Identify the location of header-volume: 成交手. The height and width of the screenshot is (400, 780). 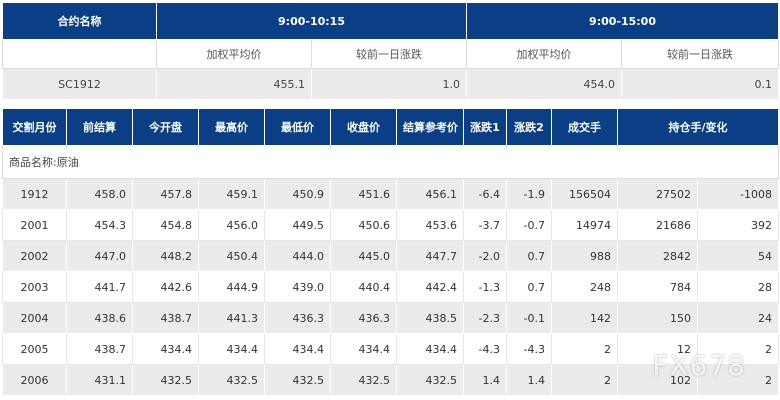
(584, 127).